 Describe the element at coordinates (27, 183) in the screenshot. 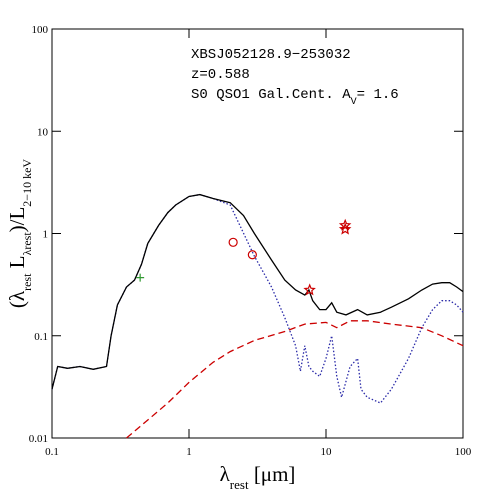

I see `subscript: 2−10 keV` at that location.